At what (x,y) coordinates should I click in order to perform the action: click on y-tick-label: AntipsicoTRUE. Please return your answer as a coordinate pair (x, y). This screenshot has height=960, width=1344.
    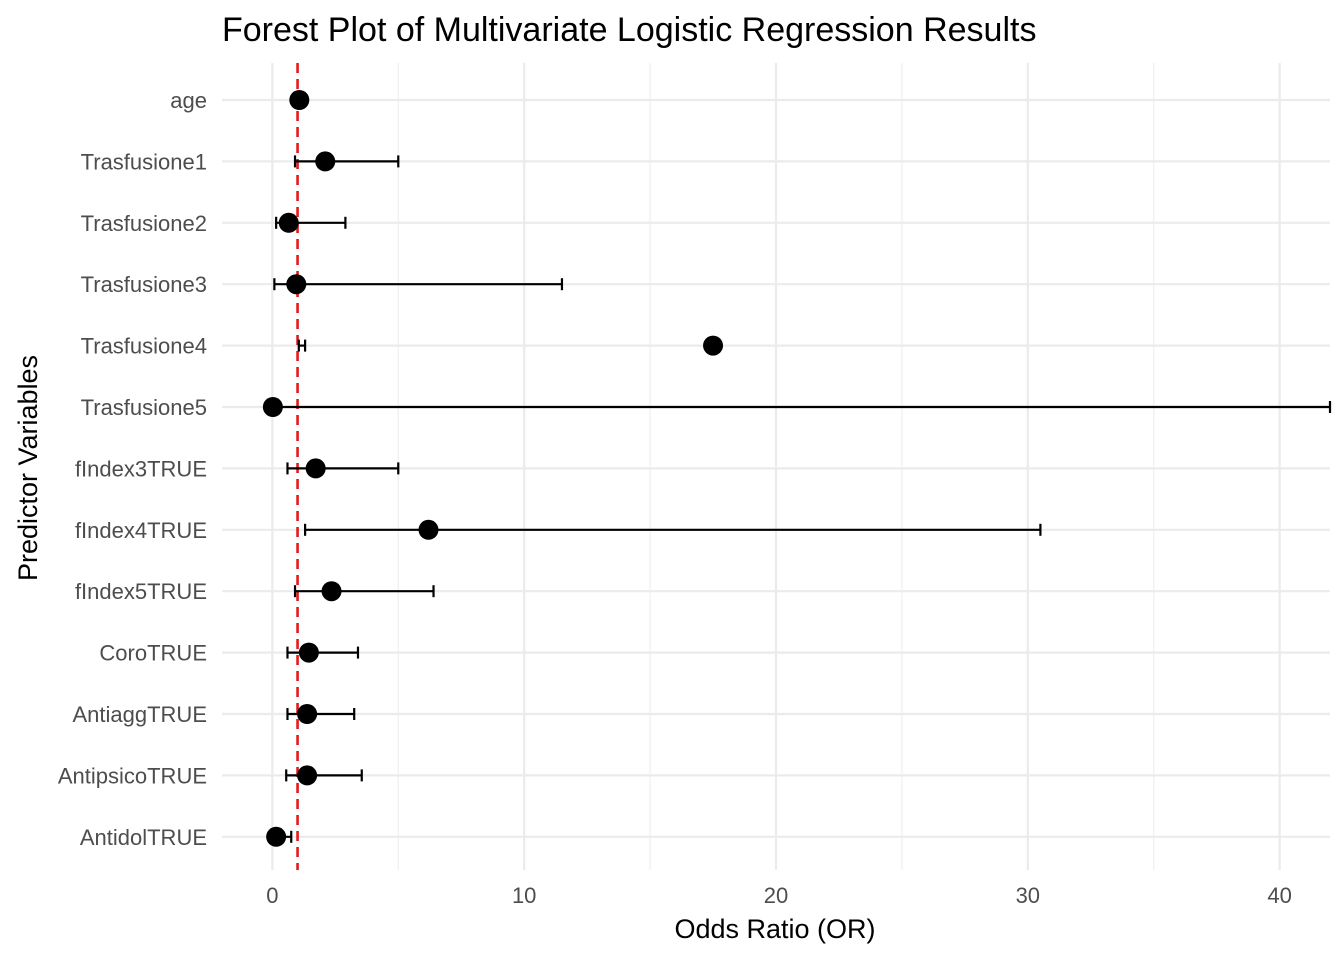
    Looking at the image, I should click on (132, 775).